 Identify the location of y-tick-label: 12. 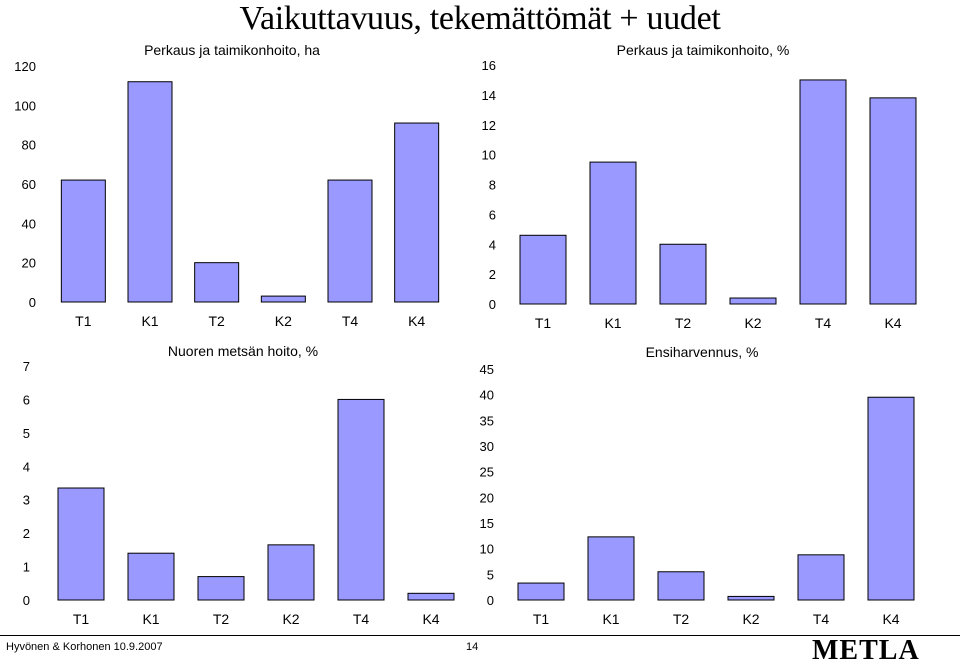
(489, 125).